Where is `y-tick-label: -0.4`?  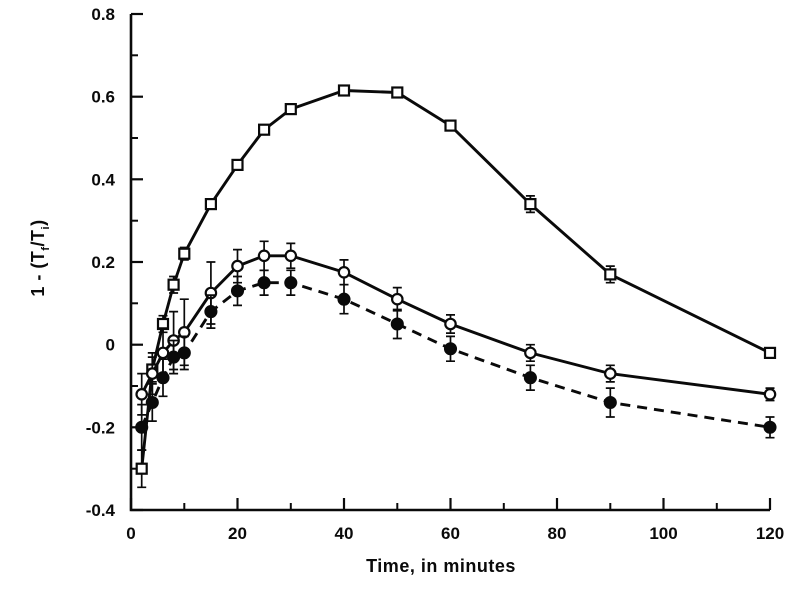 y-tick-label: -0.4 is located at coordinates (101, 510).